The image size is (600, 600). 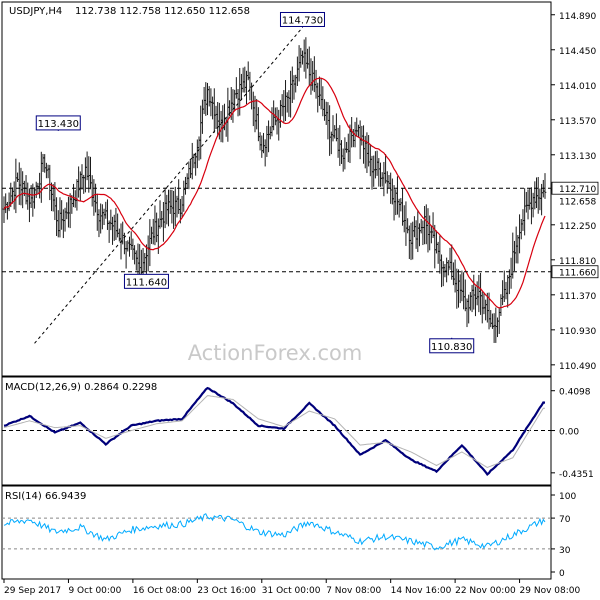 What do you see at coordinates (275, 353) in the screenshot?
I see `watermark: ActionForex.com` at bounding box center [275, 353].